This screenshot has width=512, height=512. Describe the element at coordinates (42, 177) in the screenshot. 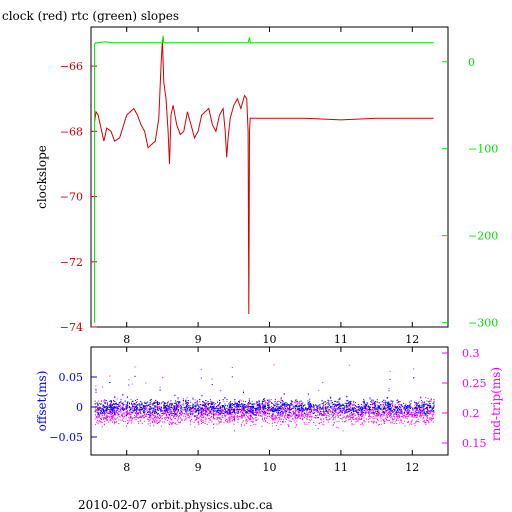

I see `top-y-axis-label: clockslope` at that location.